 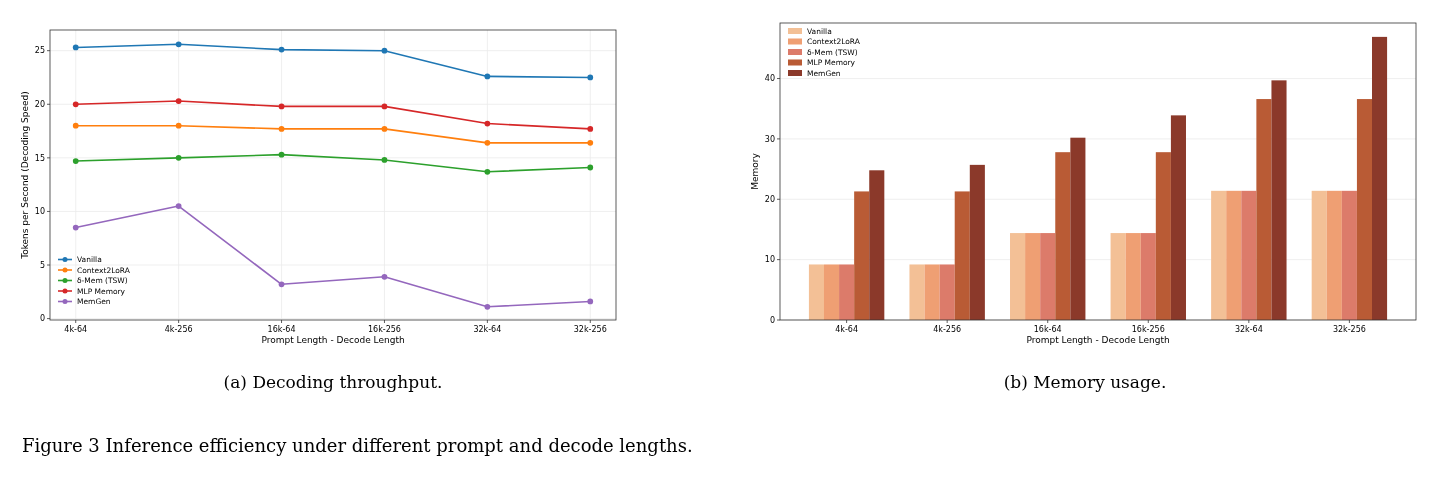 I want to click on y-tick-label: 25, so click(x=39, y=51).